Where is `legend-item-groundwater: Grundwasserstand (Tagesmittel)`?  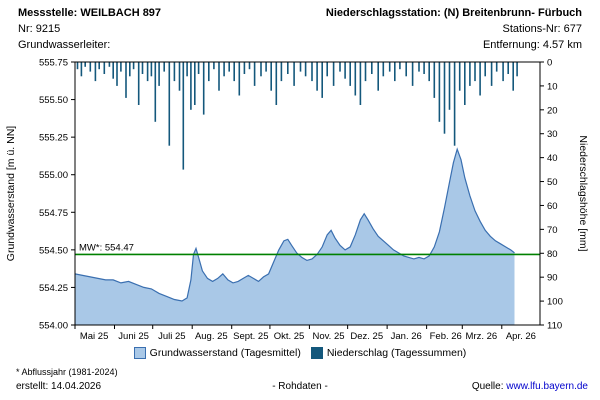
legend-item-groundwater: Grundwasserstand (Tagesmittel) is located at coordinates (217, 353).